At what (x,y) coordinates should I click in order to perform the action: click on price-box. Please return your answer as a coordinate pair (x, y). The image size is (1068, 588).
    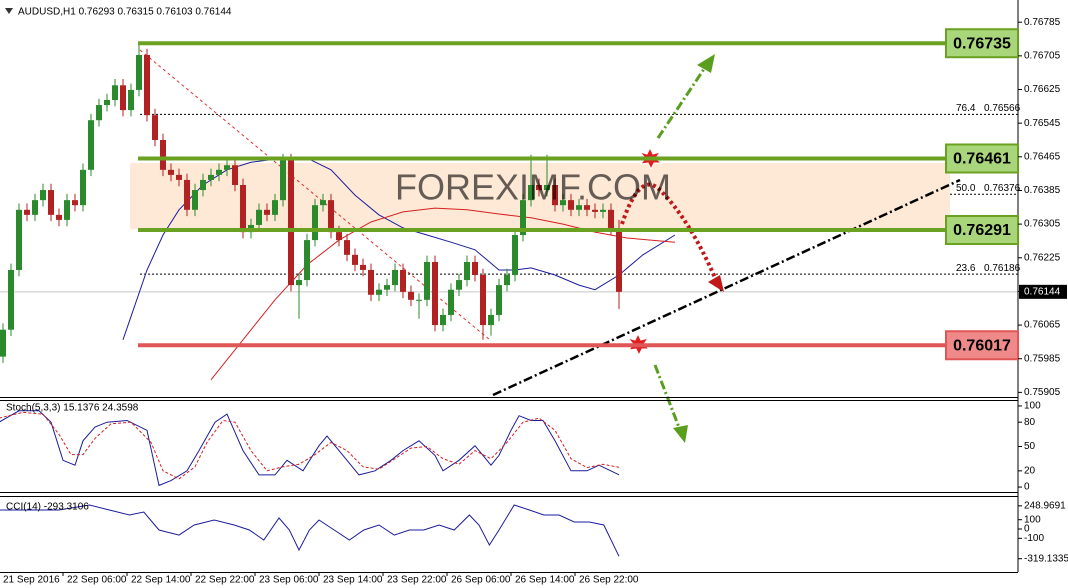
    Looking at the image, I should click on (1043, 291).